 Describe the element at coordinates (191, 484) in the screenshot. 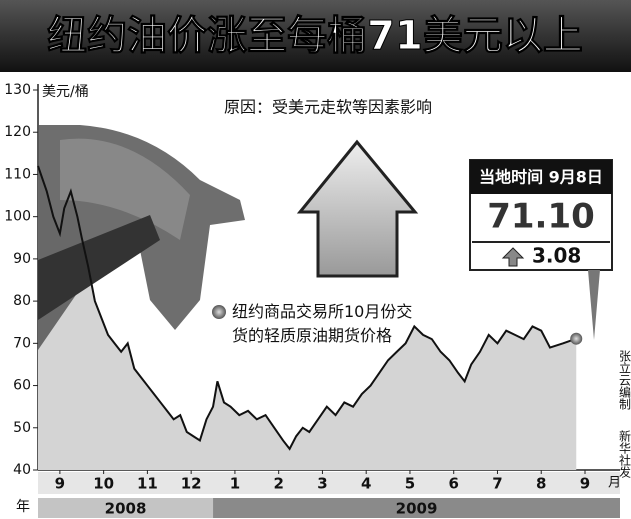

I see `x-tick-label: 12` at that location.